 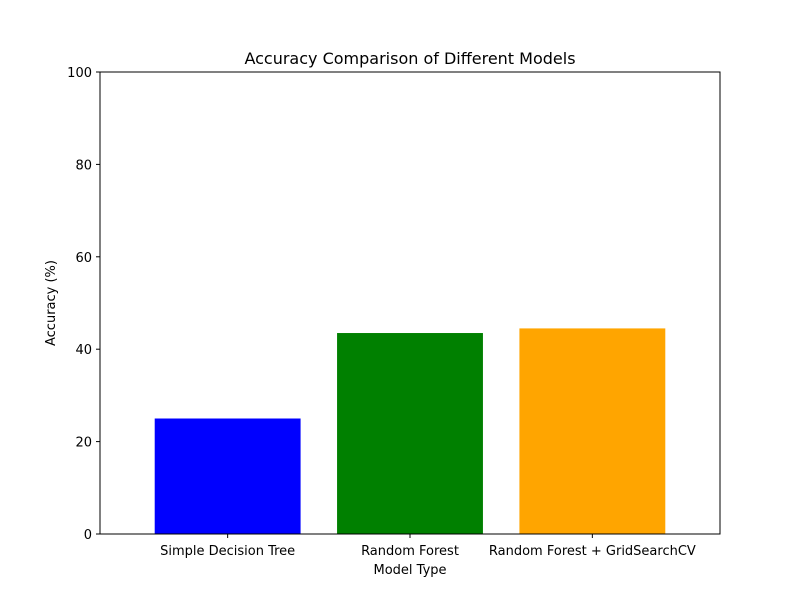 I want to click on y-tick-label: 100, so click(x=79, y=73).